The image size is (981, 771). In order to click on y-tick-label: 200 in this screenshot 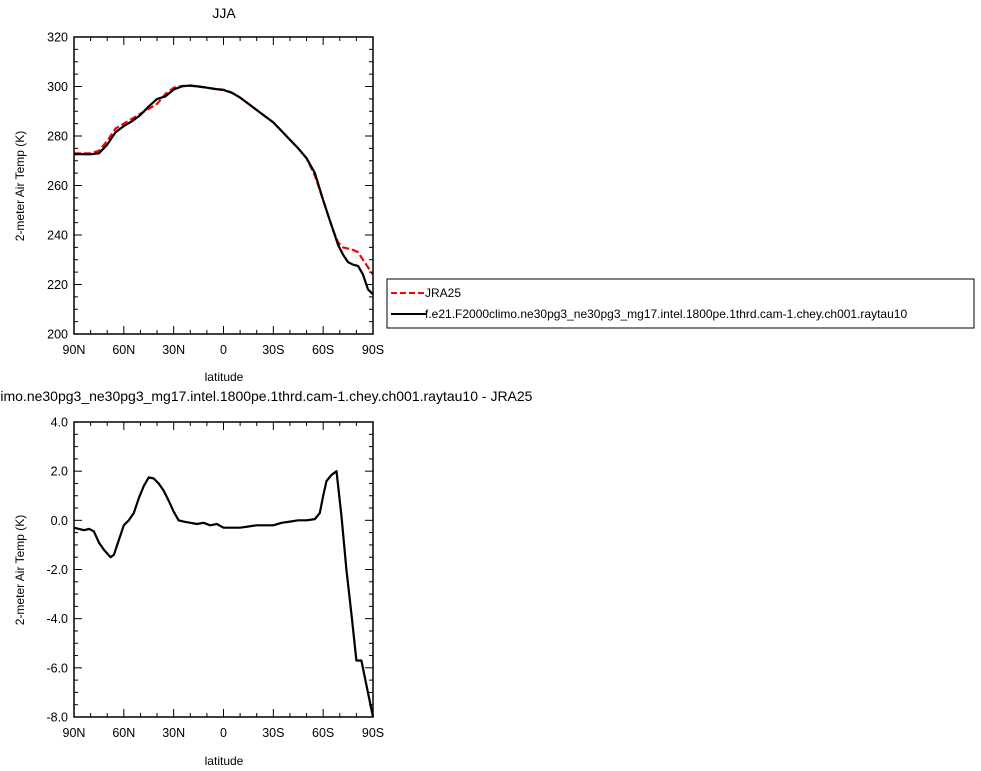, I will do `click(57, 335)`.